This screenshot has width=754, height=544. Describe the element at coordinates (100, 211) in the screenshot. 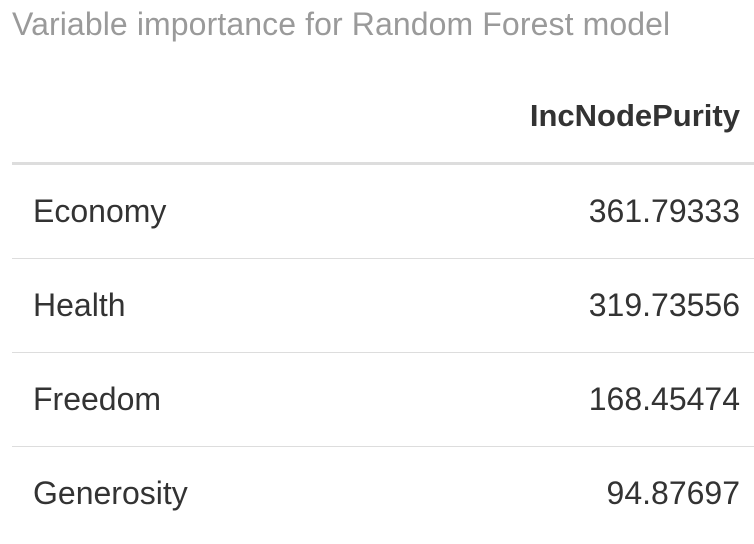

I see `variable-name: Economy` at that location.